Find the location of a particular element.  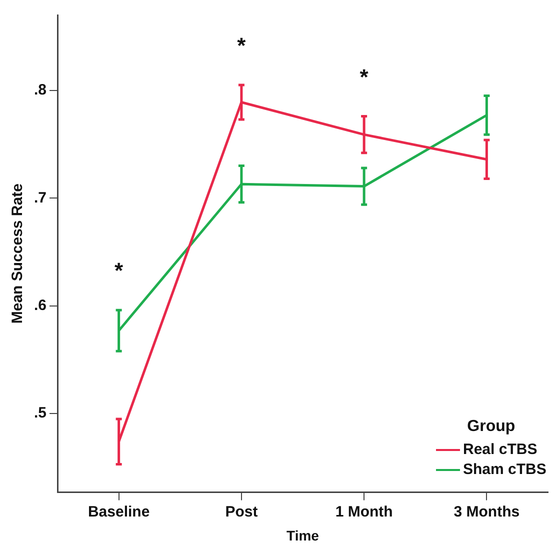

y-tick-label: .8 is located at coordinates (40, 90).